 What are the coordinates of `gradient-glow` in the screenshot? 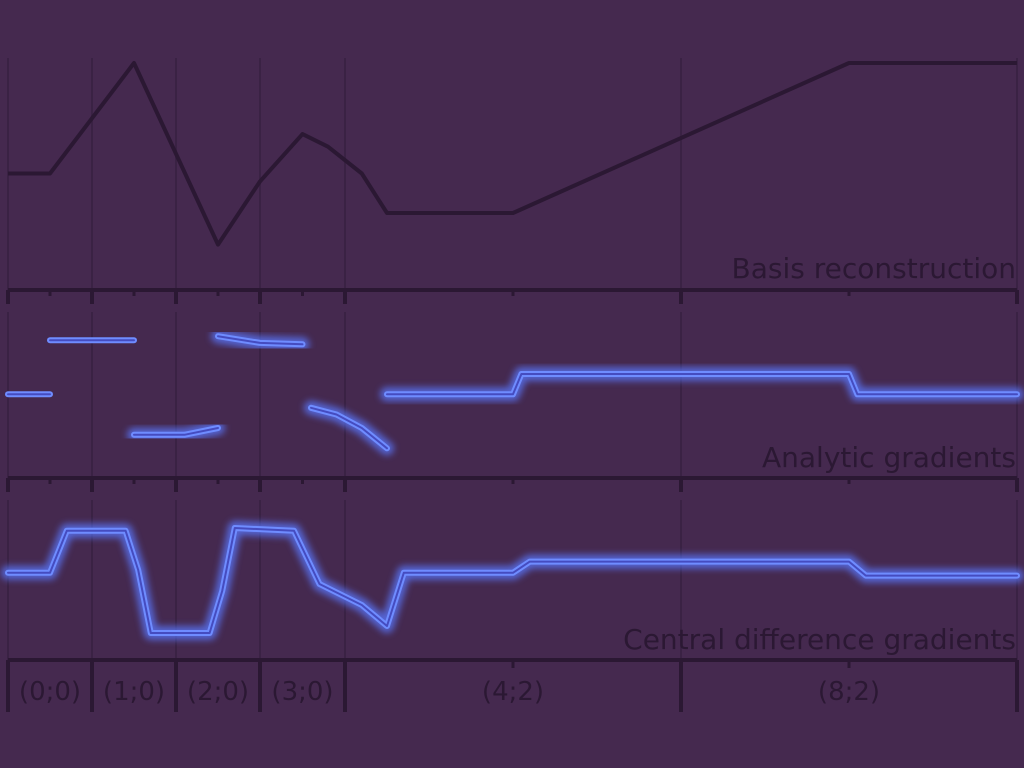 It's located at (702, 384).